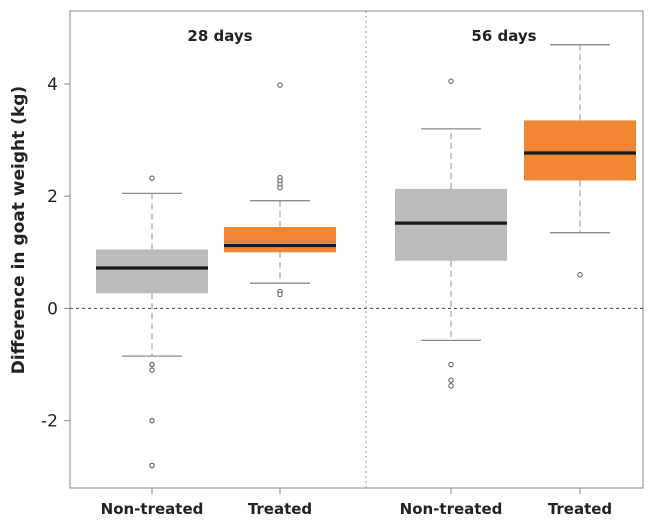 The width and height of the screenshot is (652, 522). I want to click on y-tick-label: -2, so click(49, 422).